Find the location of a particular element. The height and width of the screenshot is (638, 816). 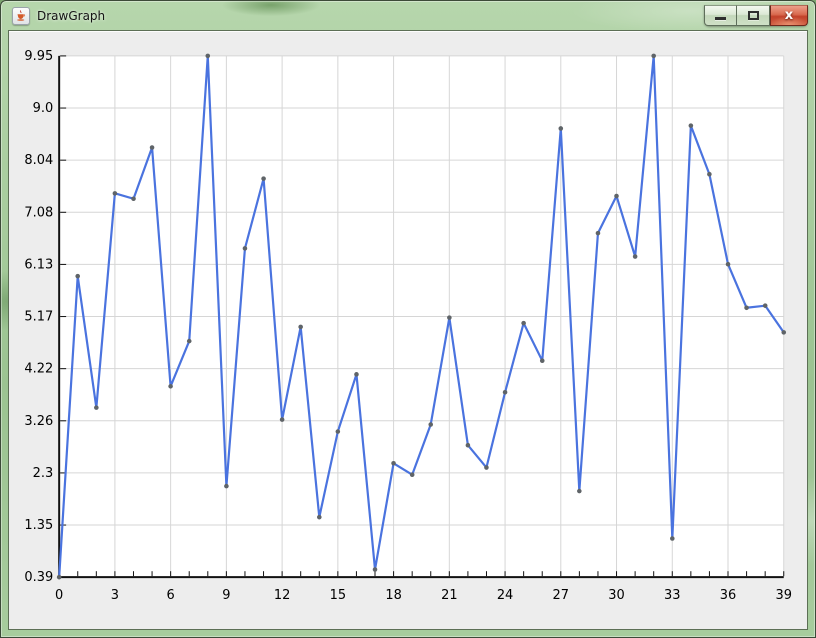

x-tick-label: 12 is located at coordinates (282, 595).